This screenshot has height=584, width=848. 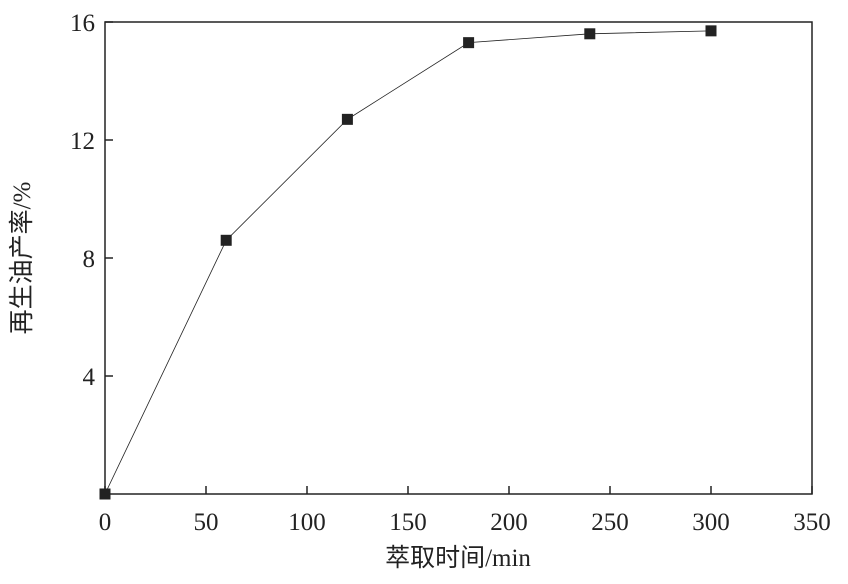 I want to click on y-tick-label: 4, so click(x=89, y=377).